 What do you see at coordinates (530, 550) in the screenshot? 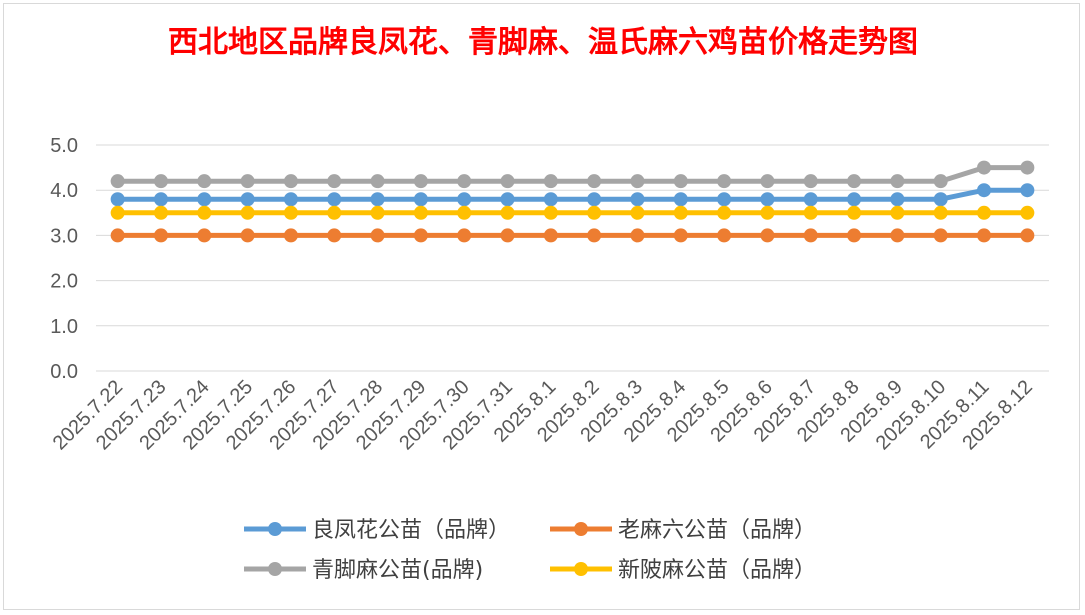
I see `legend: 良凤花公苗（品牌） 老麻六公苗（品牌） 青脚麻公苗(品牌) 新陂麻公苗（品牌）` at bounding box center [530, 550].